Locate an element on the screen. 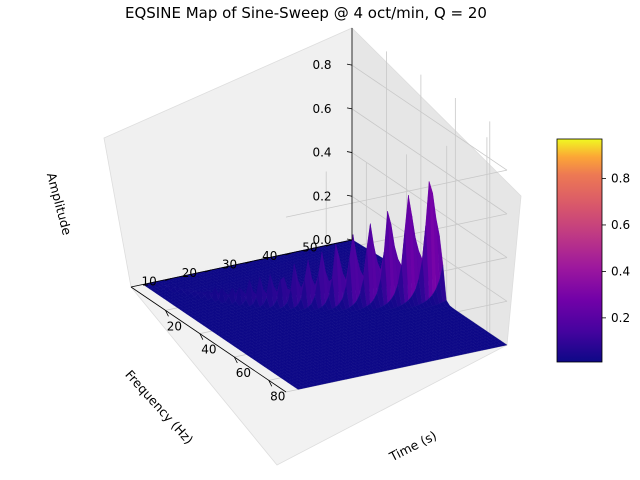 This screenshot has height=480, width=640. z-tick-label: 0.6 is located at coordinates (321, 109).